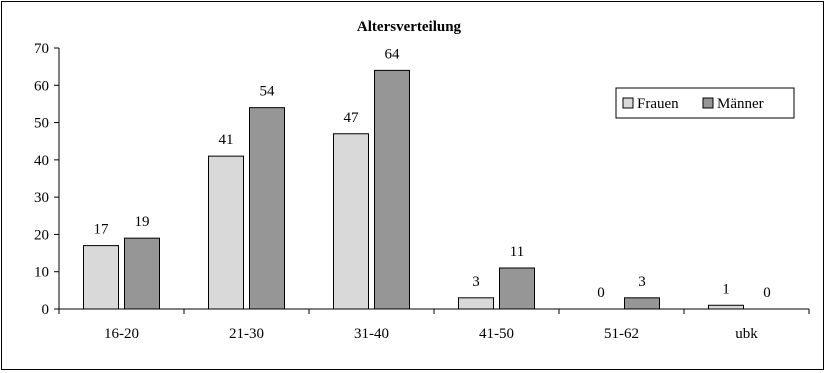  Describe the element at coordinates (392, 189) in the screenshot. I see `bar-männer-31-40` at that location.